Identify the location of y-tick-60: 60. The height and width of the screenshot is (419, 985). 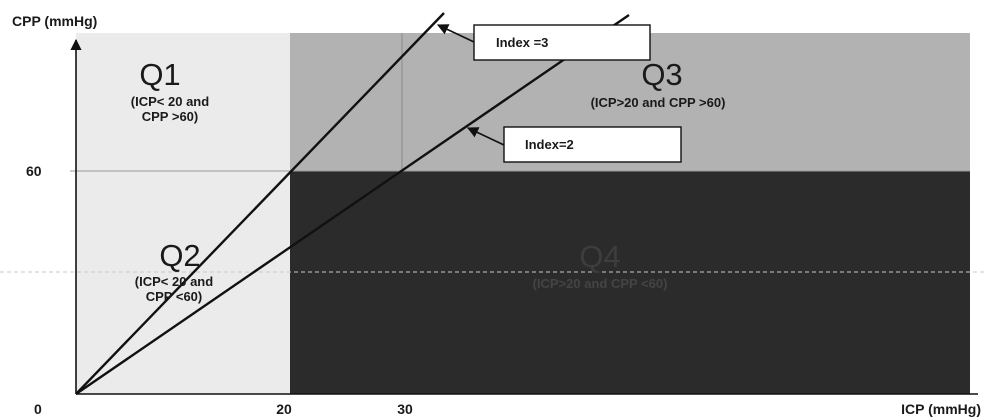
(34, 171).